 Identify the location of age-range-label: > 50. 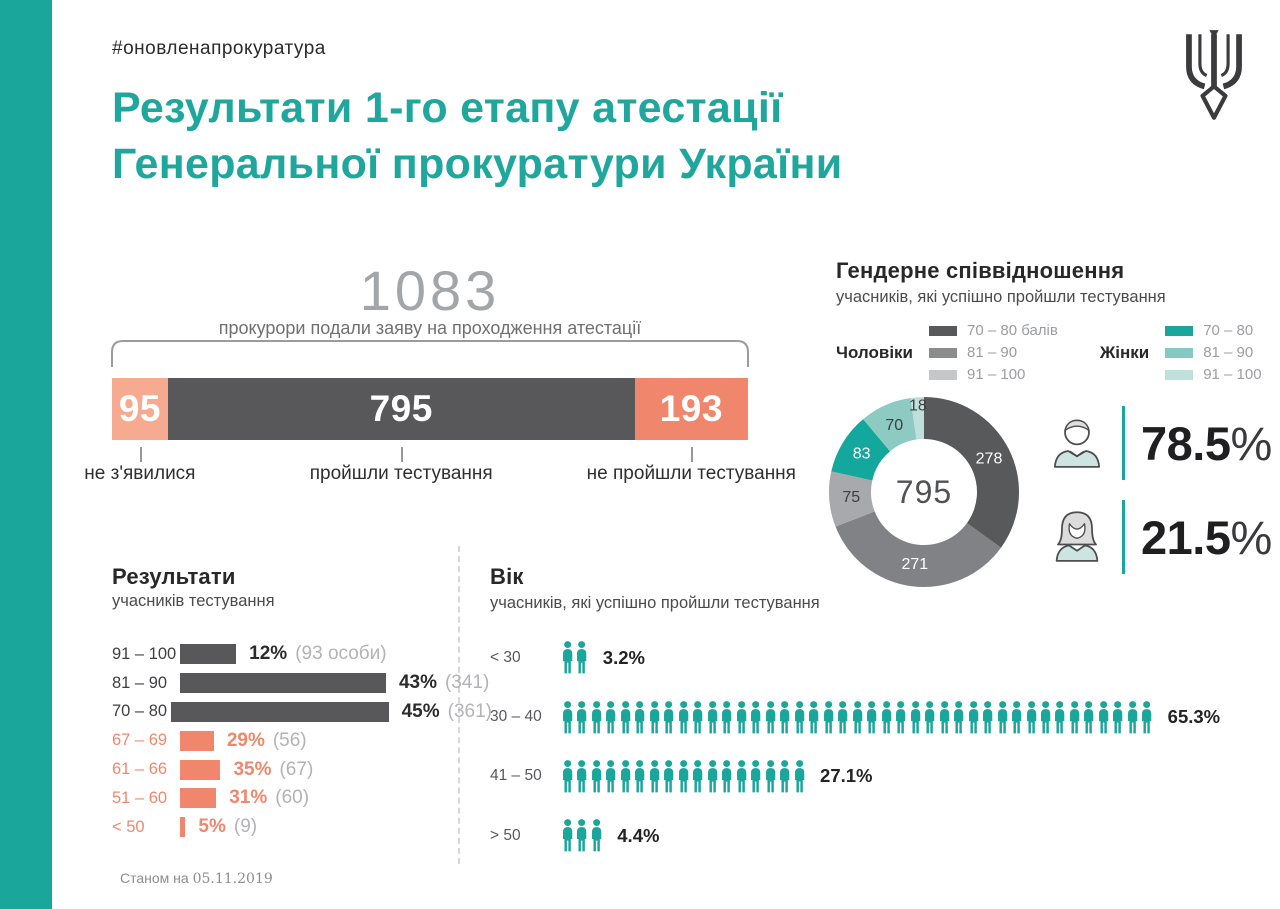
(505, 835).